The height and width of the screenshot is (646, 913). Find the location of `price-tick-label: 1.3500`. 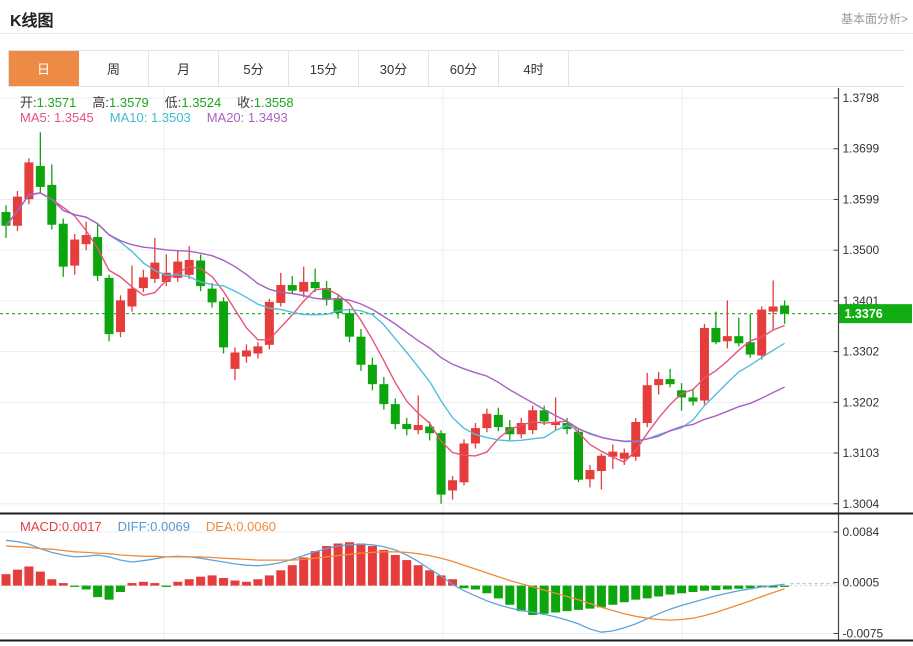

price-tick-label: 1.3500 is located at coordinates (861, 250).